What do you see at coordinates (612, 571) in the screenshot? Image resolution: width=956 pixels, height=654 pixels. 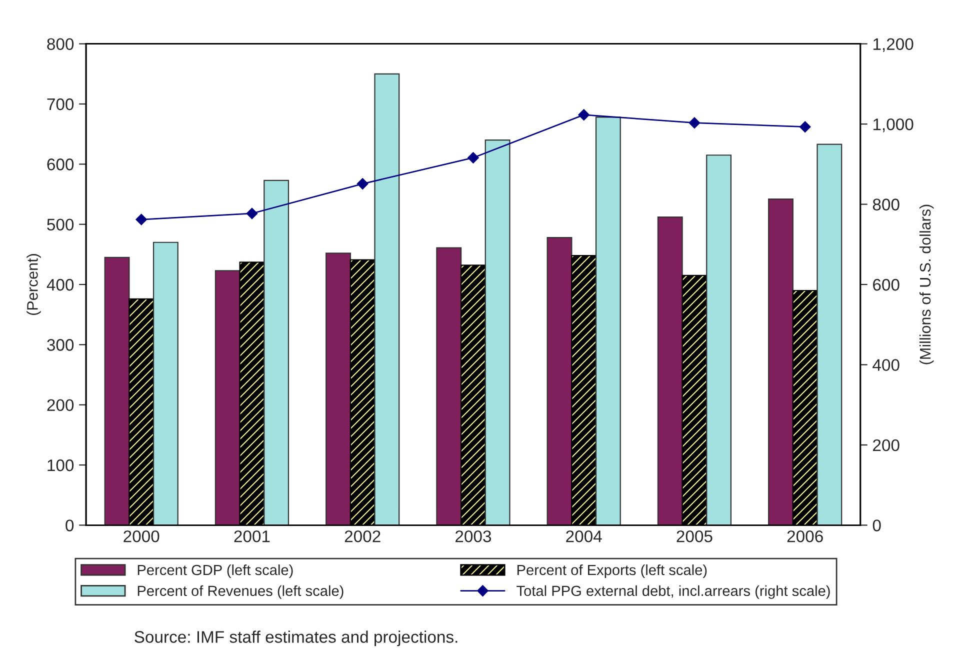 I see `legend-label: Percent of Exports (left scale)` at bounding box center [612, 571].